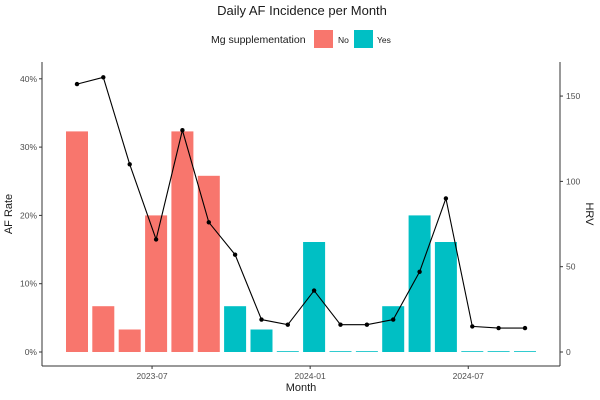 The height and width of the screenshot is (400, 600). Describe the element at coordinates (343, 40) in the screenshot. I see `legend-label-no: No` at that location.